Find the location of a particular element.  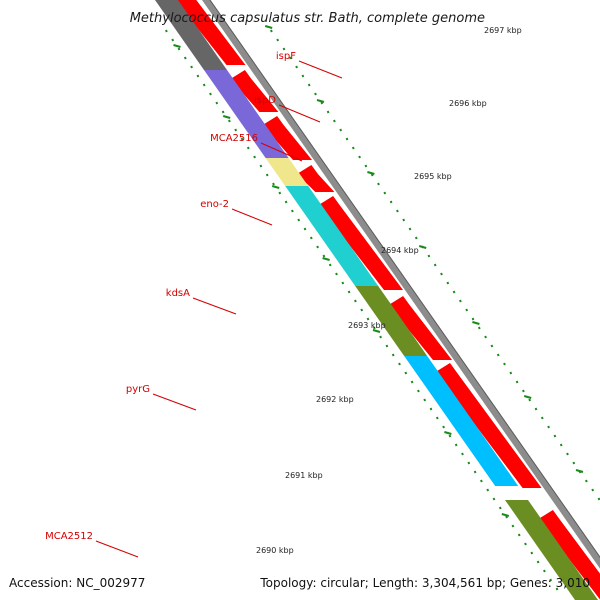

kbp-label: 2693 kbp is located at coordinates (367, 325).